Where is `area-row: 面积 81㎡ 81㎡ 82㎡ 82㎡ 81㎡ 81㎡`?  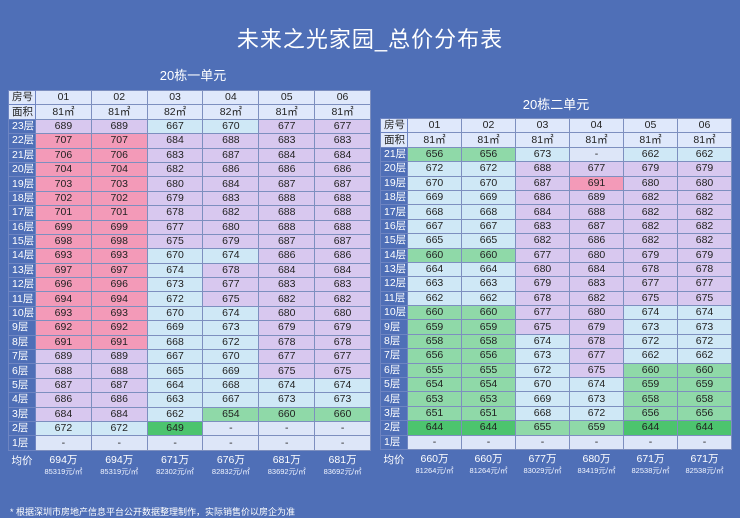
area-row: 面积 81㎡ 81㎡ 82㎡ 82㎡ 81㎡ 81㎡ is located at coordinates (189, 112).